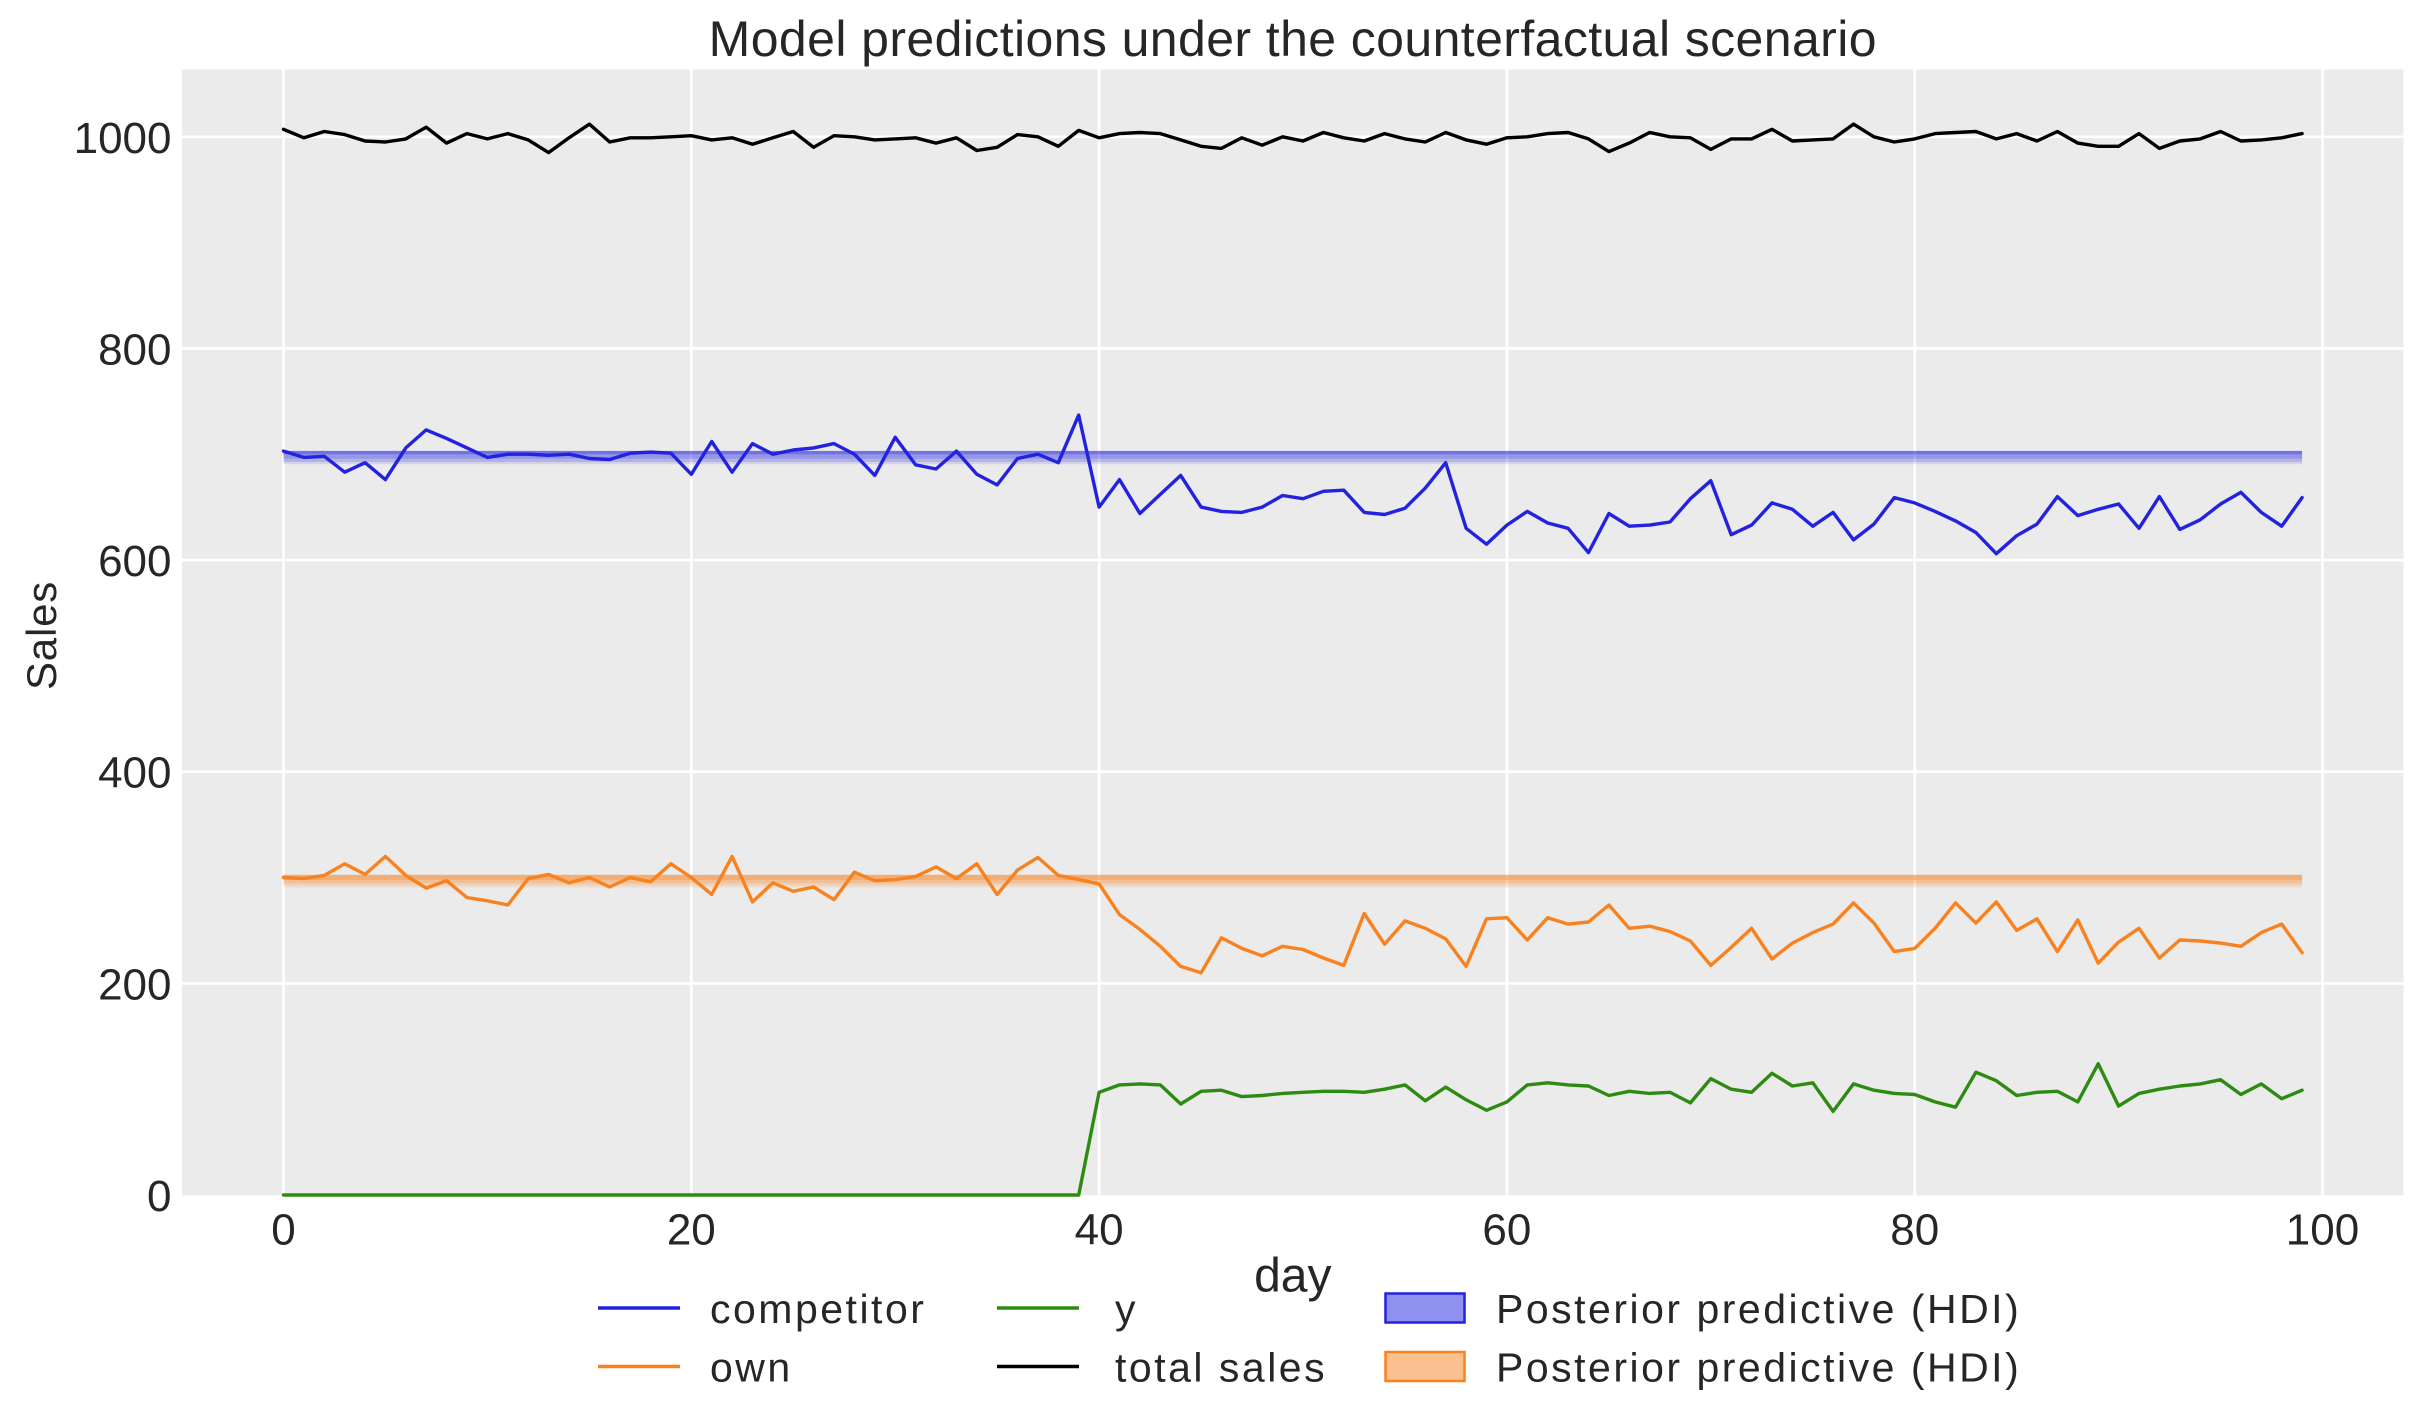  What do you see at coordinates (751, 1368) in the screenshot?
I see `svg-text: own` at bounding box center [751, 1368].